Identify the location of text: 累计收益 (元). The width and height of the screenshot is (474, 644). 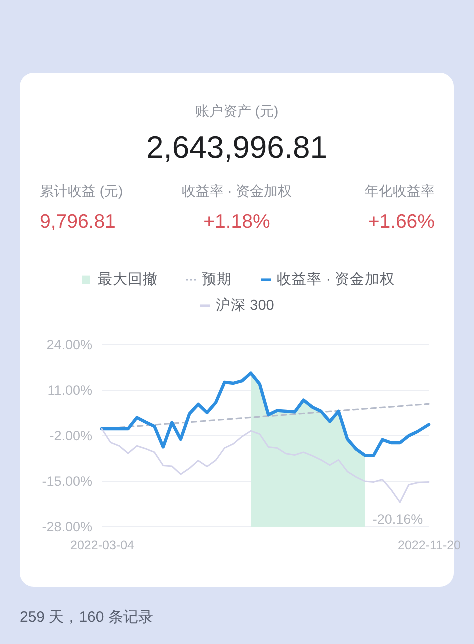
(82, 191).